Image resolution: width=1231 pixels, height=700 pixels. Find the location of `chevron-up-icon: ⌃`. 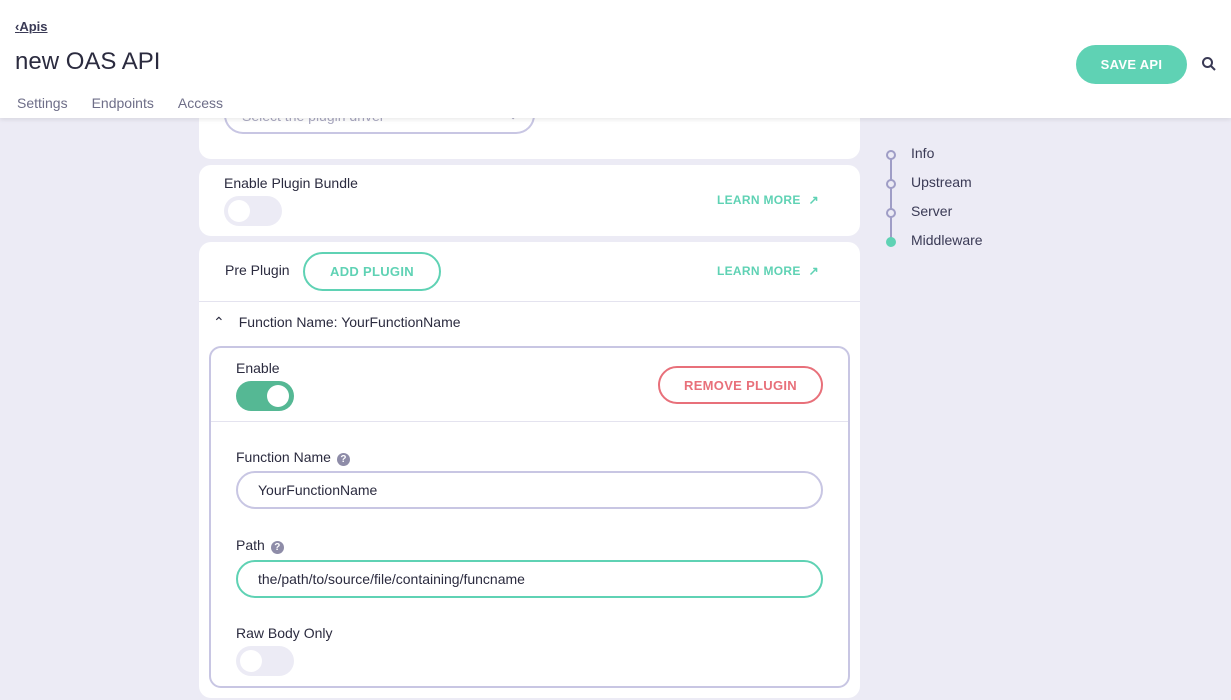

chevron-up-icon: ⌃ is located at coordinates (219, 322).